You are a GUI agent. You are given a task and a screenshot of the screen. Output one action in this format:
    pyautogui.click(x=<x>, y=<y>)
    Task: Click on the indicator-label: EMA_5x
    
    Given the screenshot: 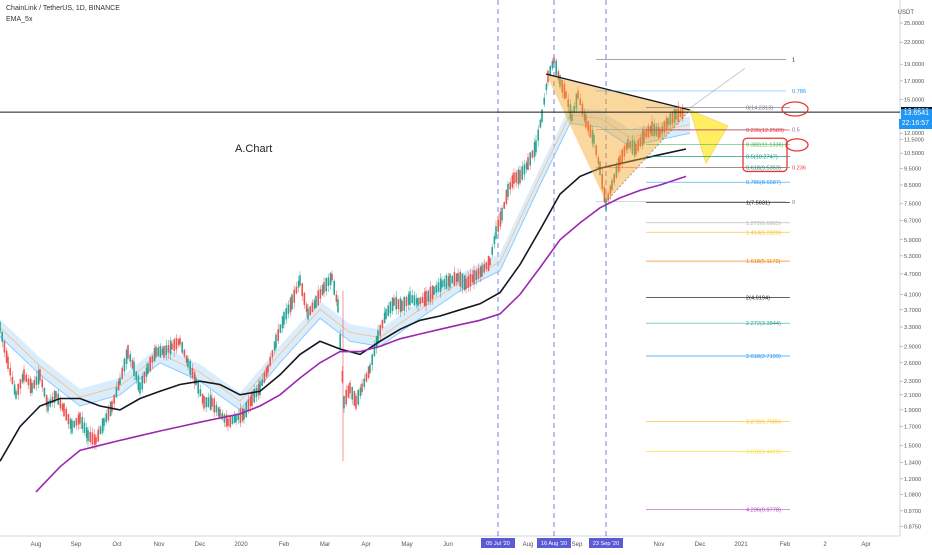 What is the action you would take?
    pyautogui.click(x=19, y=19)
    